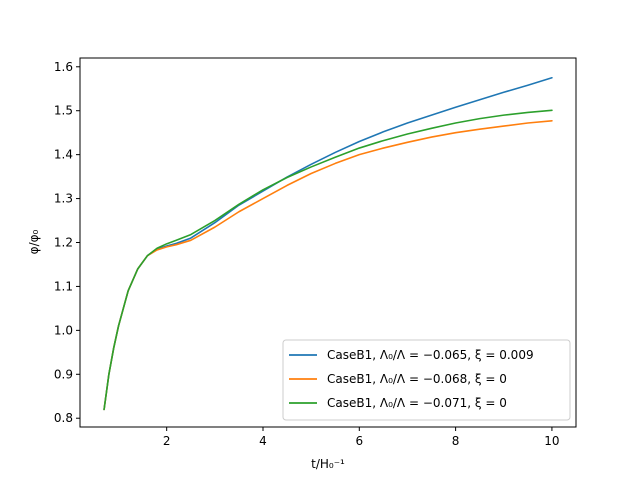  I want to click on x-tick-label: 4, so click(263, 441).